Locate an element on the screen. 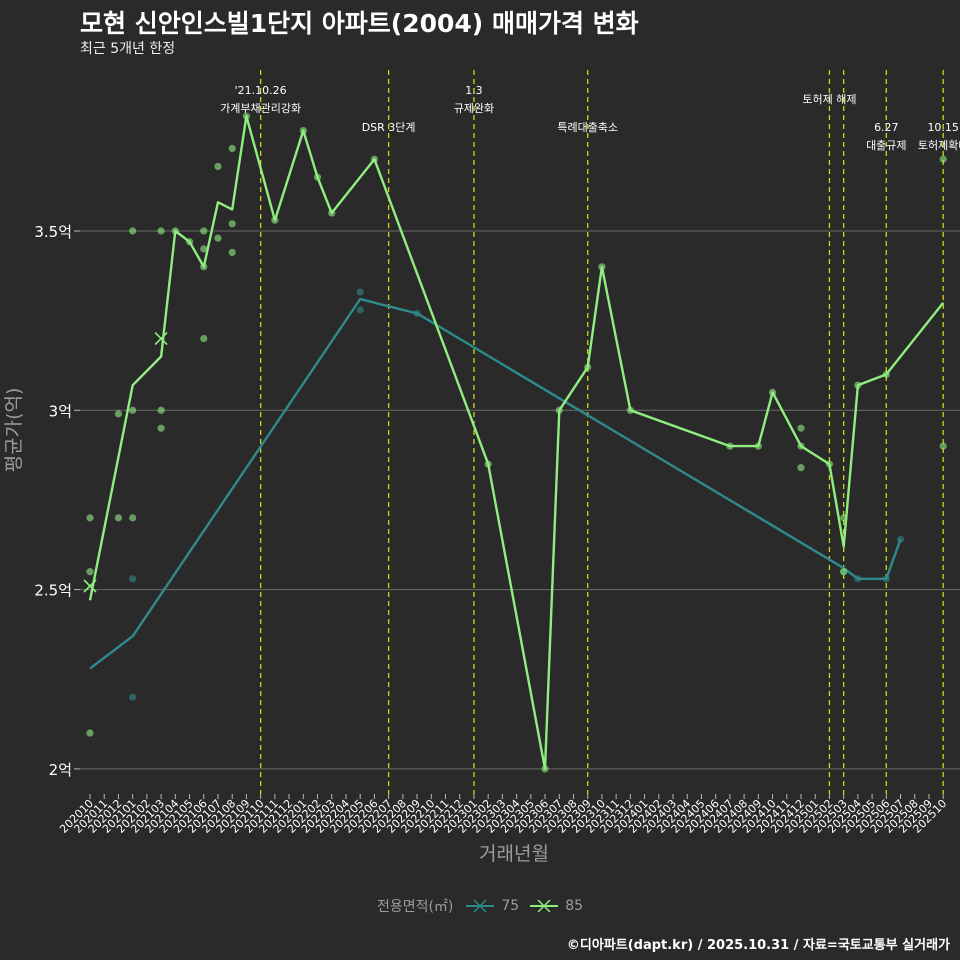 This screenshot has height=960, width=960. event-label: 토허제 해제 is located at coordinates (829, 99).